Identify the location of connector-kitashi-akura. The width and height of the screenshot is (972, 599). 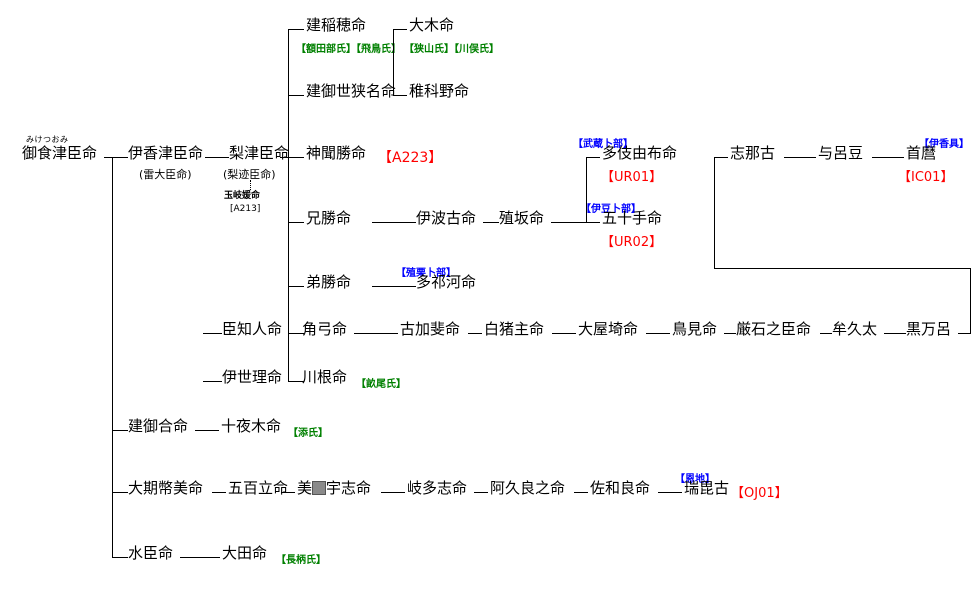
(481, 492).